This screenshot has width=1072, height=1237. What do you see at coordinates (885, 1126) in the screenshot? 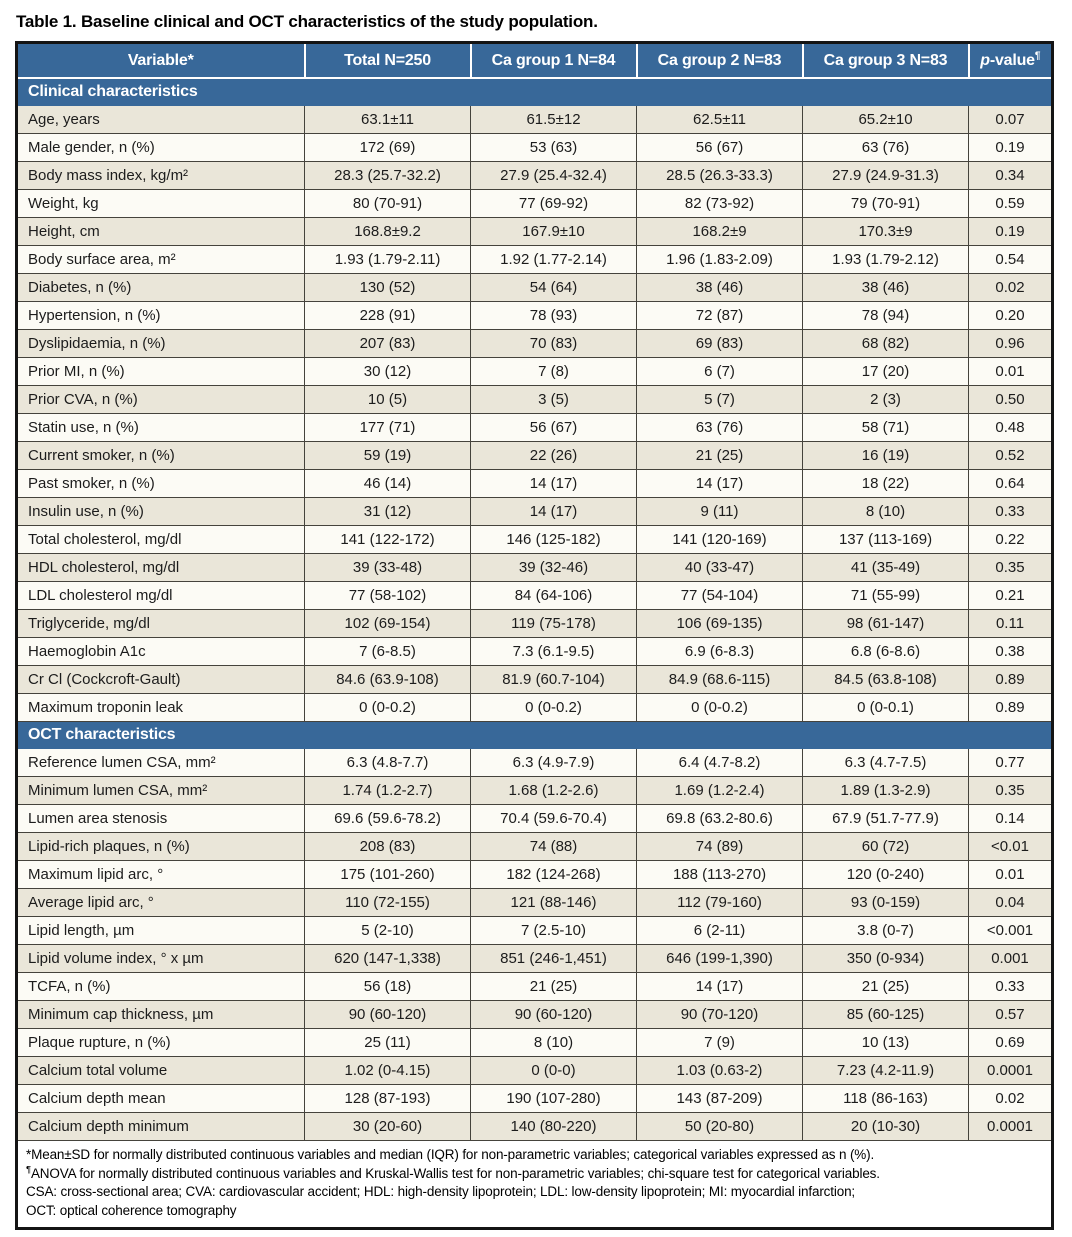
I see `value-cell: 20 (10-30)` at bounding box center [885, 1126].